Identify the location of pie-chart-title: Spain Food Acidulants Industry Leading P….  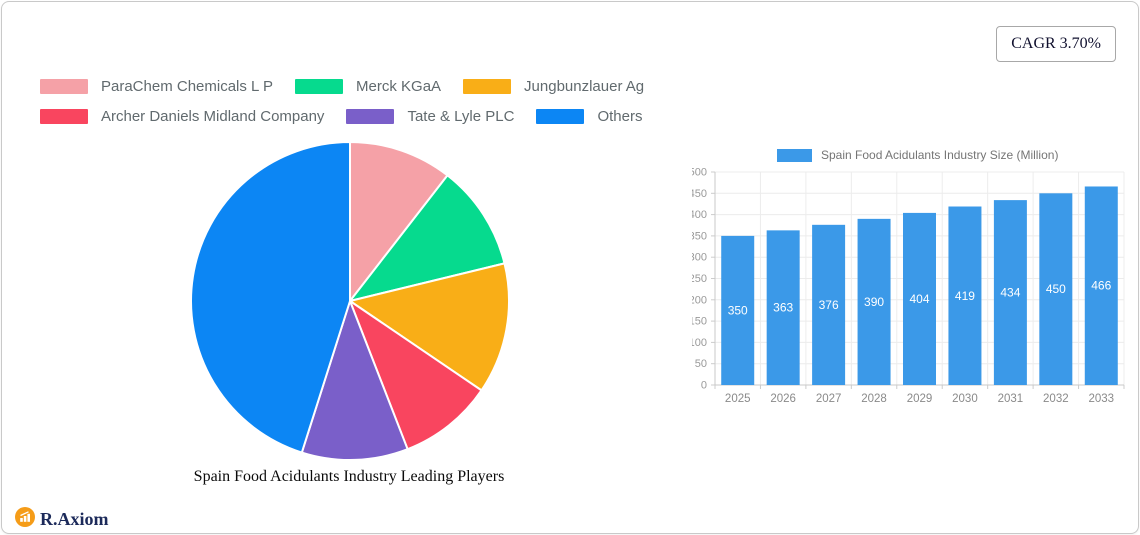
(349, 476).